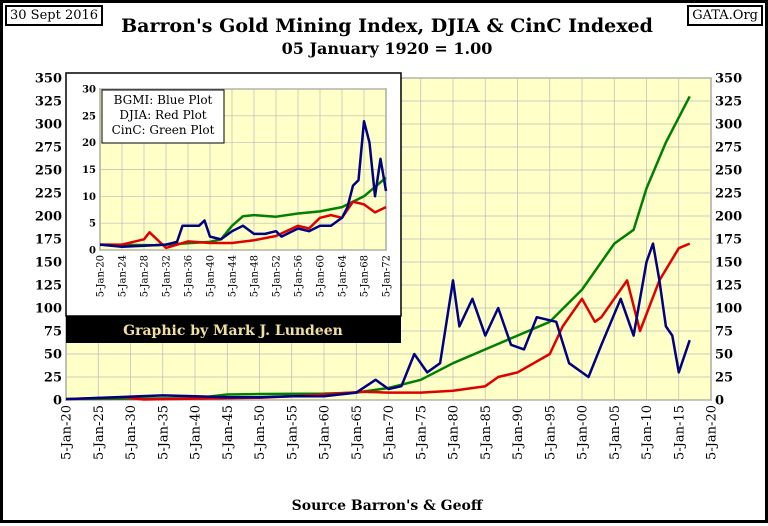 Image resolution: width=768 pixels, height=526 pixels. I want to click on main-y-tick-label-right: 325, so click(728, 102).